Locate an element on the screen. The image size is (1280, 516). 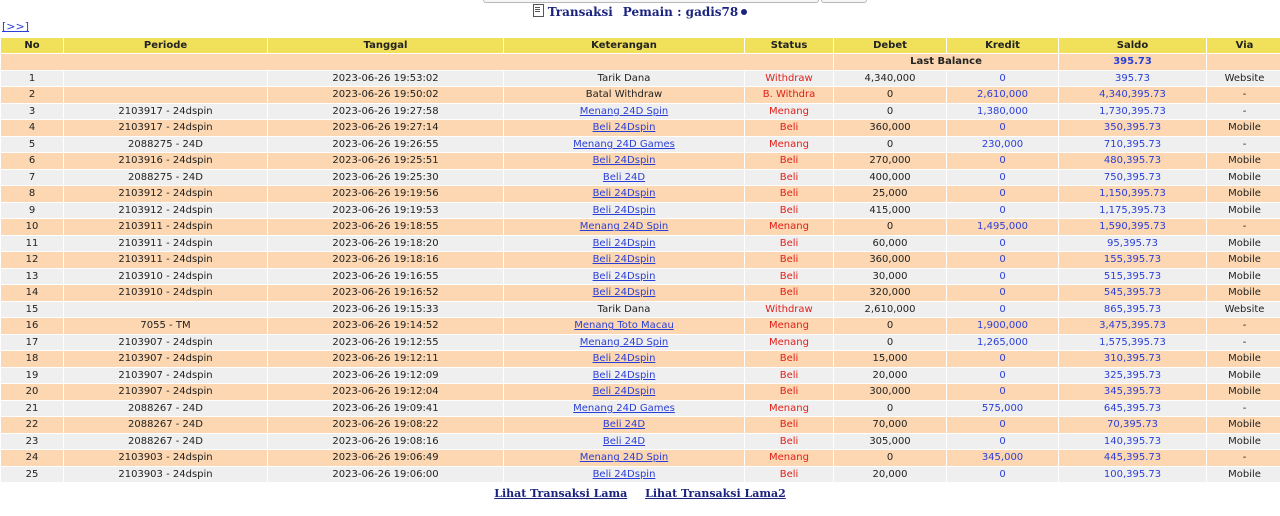
cell-saldo: 445,395.73 is located at coordinates (1132, 458).